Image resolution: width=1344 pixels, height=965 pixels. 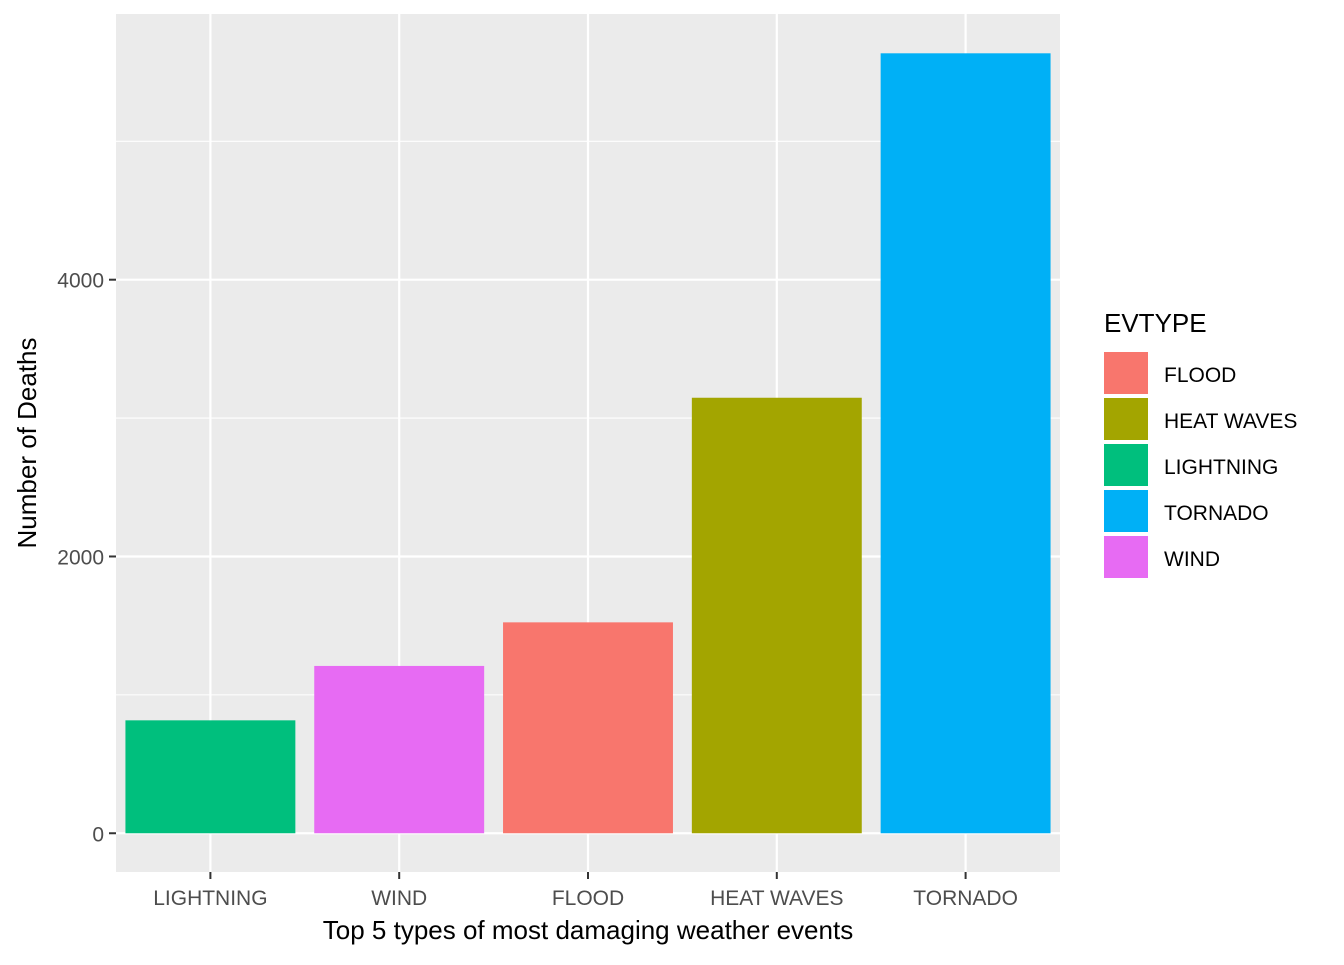 What do you see at coordinates (588, 728) in the screenshot?
I see `bar-flood` at bounding box center [588, 728].